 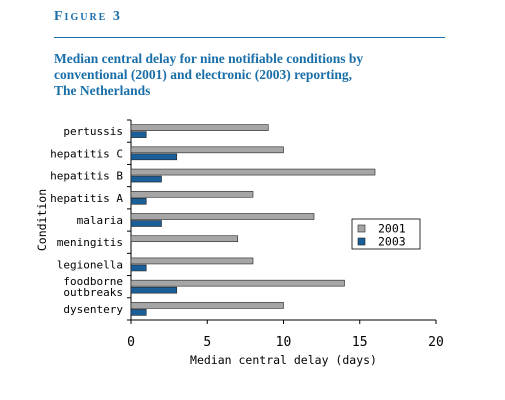 I want to click on y-axis-title: Condition, so click(x=42, y=220).